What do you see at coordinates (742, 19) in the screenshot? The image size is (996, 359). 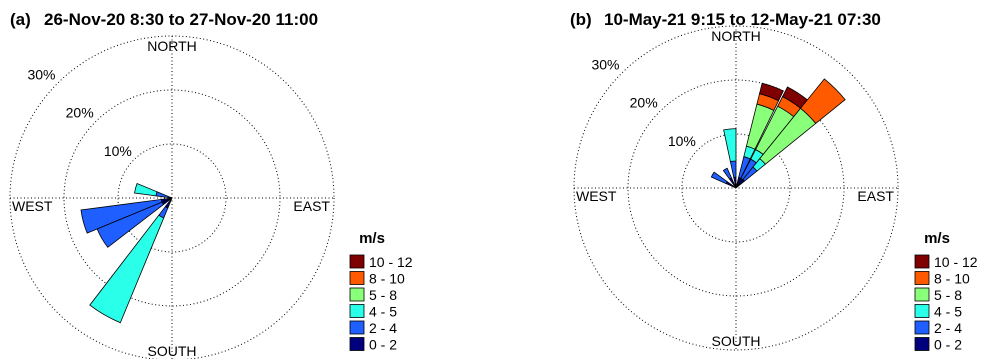 I see `chart-title: 10-May-21 9:15 to 12-May-21 07:30` at bounding box center [742, 19].